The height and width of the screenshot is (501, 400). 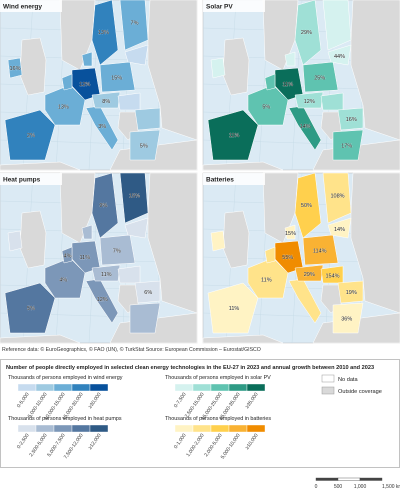 What do you see at coordinates (316, 487) in the screenshot?
I see `scale-label: 0` at bounding box center [316, 487].